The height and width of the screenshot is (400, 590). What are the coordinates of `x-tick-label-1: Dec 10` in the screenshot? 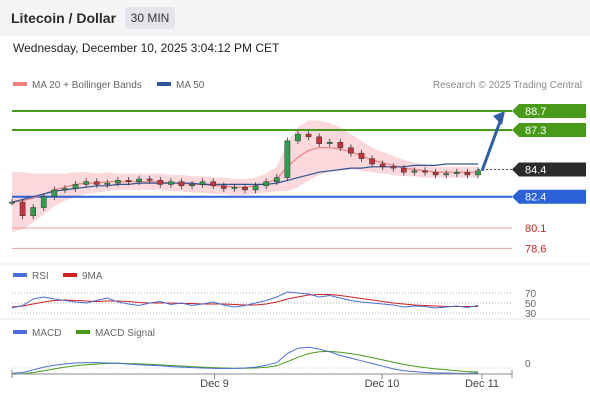 It's located at (382, 384).